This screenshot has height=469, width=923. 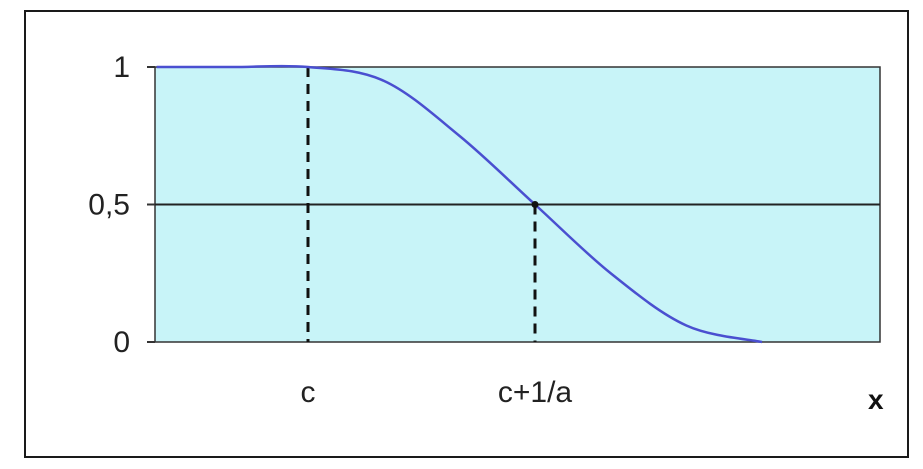 I want to click on y-tick-label: 0, so click(x=121, y=342).